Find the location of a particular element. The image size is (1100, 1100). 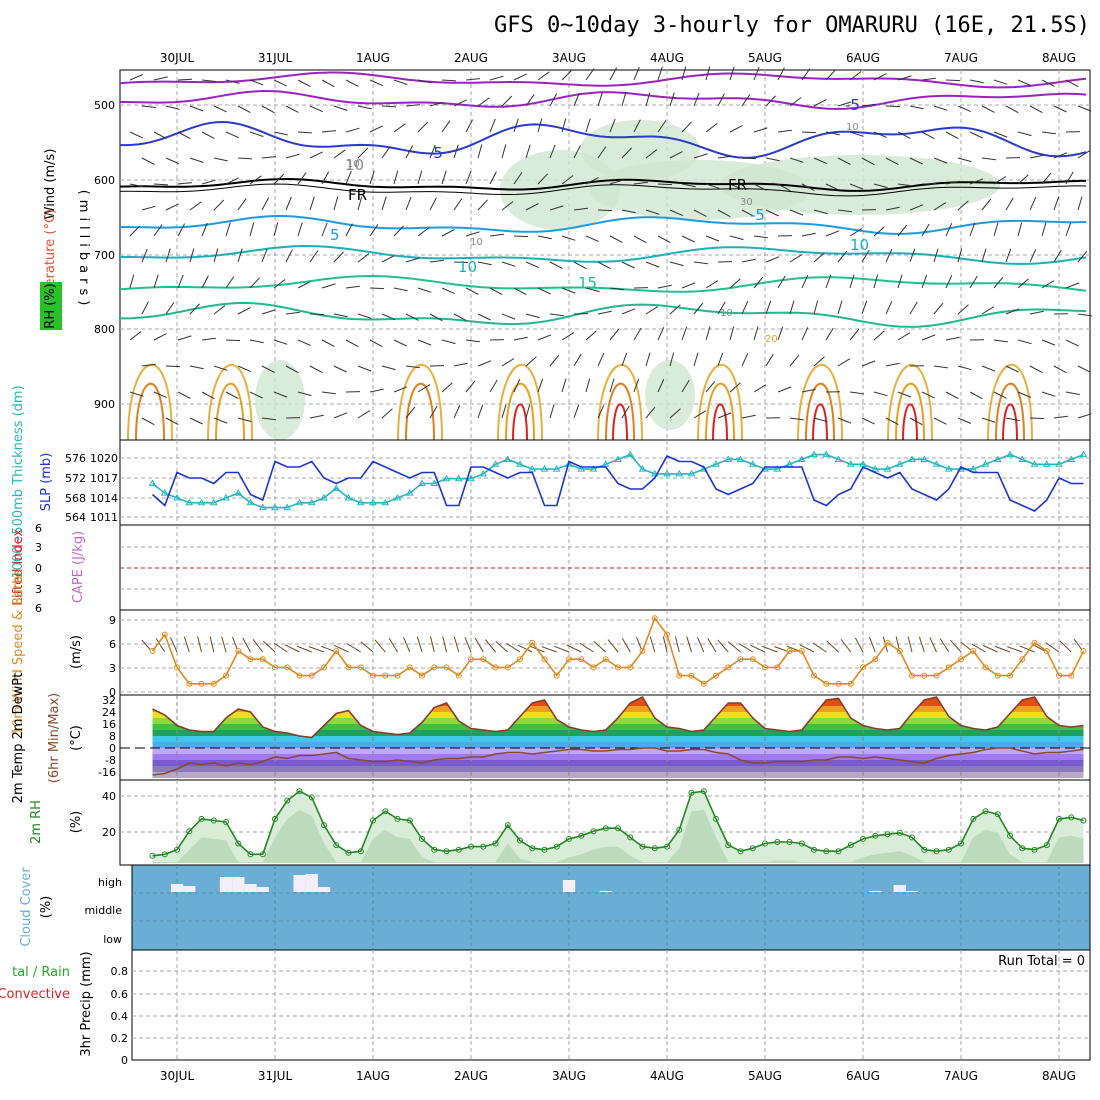

pressure-tick-label: 800 is located at coordinates (104, 329).